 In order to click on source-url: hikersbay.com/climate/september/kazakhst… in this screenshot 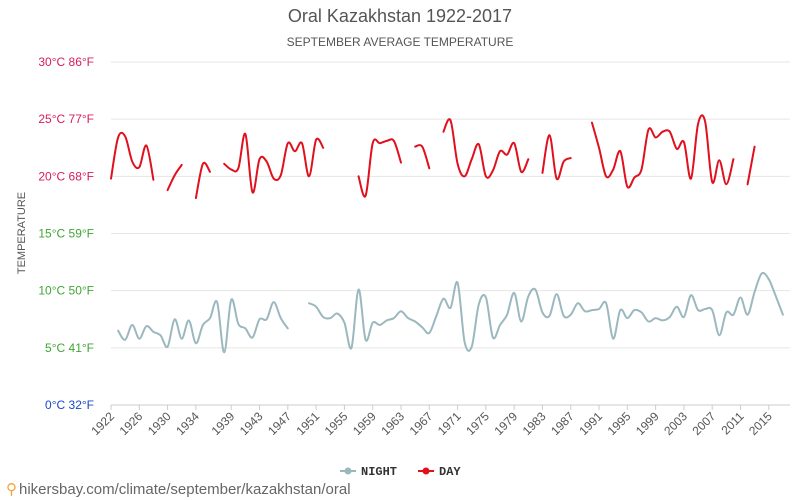, I will do `click(185, 489)`.